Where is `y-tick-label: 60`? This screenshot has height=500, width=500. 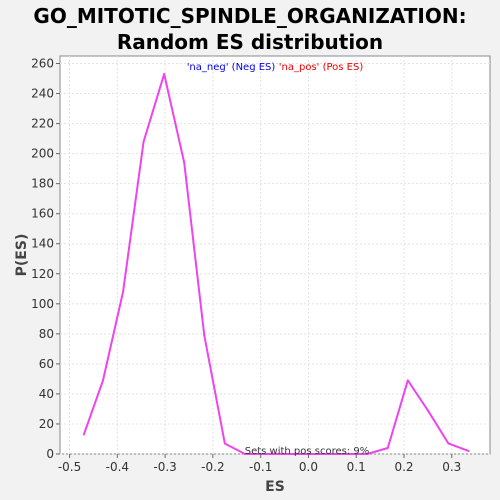 y-tick-label: 60 is located at coordinates (46, 364).